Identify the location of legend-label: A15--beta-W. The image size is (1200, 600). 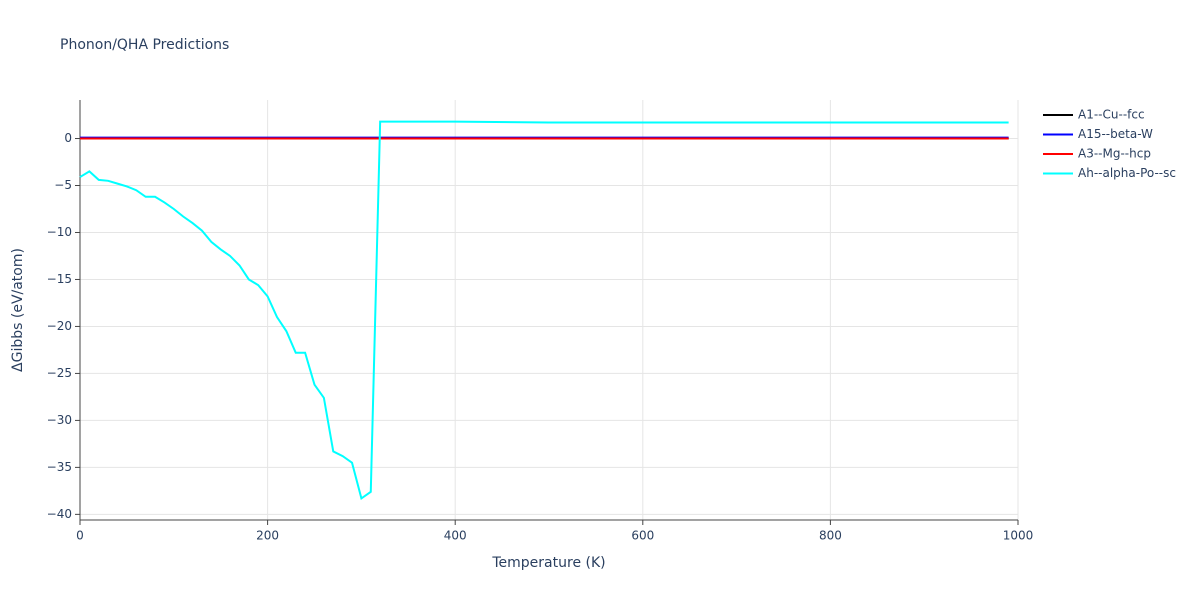
(1115, 134).